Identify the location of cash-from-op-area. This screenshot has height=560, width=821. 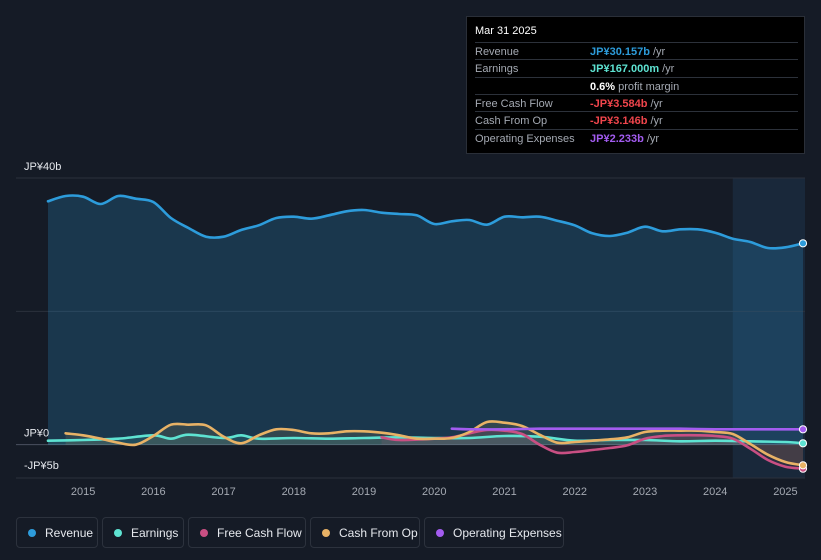
(434, 443).